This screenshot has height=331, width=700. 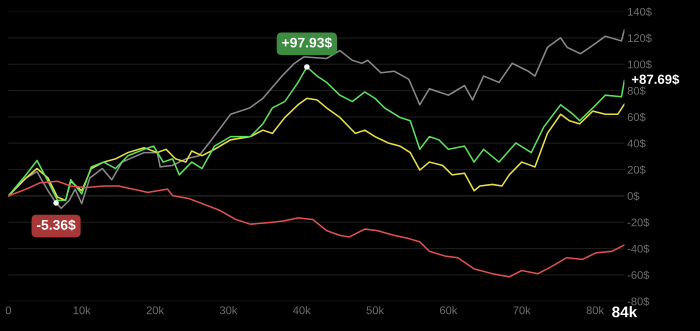 I want to click on y-tick-label: 100$, so click(x=640, y=65).